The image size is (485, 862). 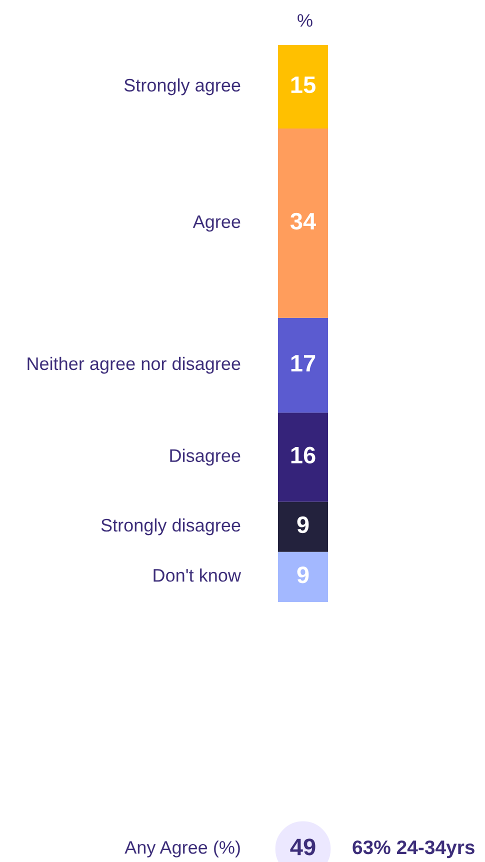 I want to click on data-label: 17, so click(x=303, y=363).